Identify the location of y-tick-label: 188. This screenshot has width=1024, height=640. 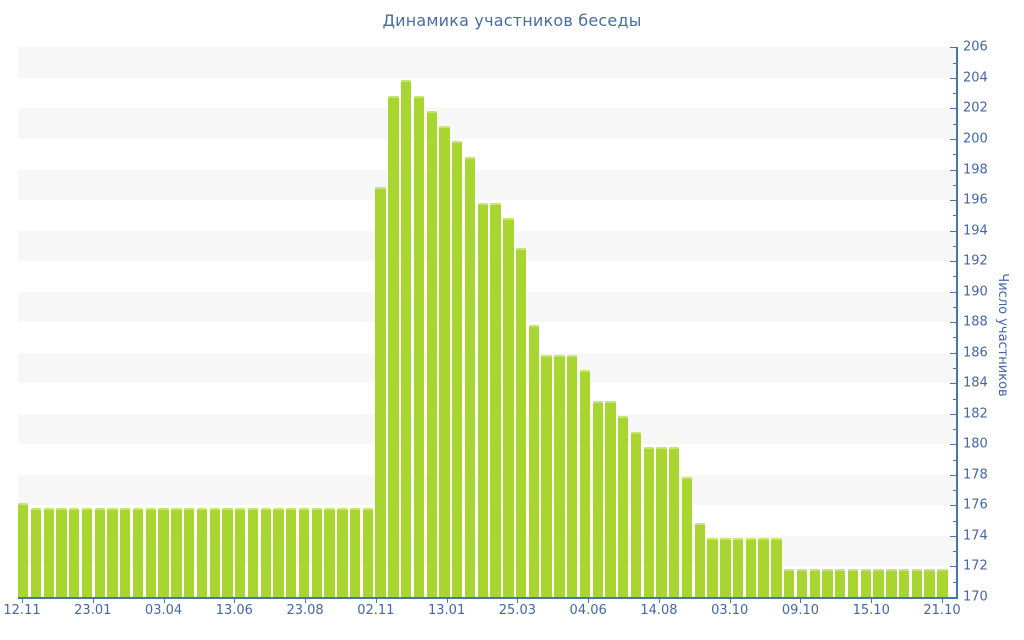
(975, 322).